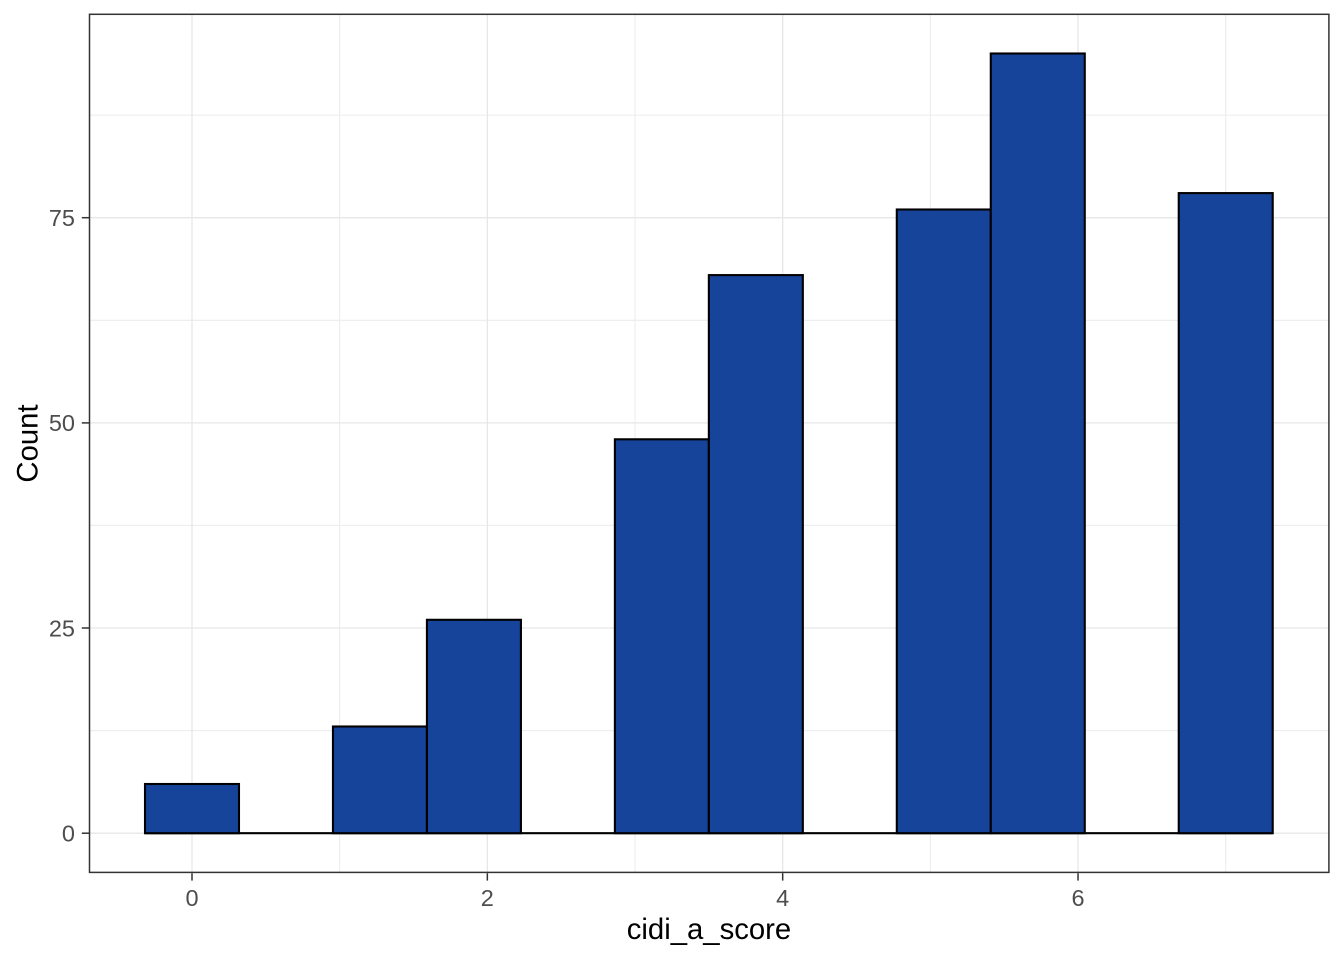 This screenshot has height=960, width=1344. Describe the element at coordinates (782, 898) in the screenshot. I see `svg-text: 4` at that location.